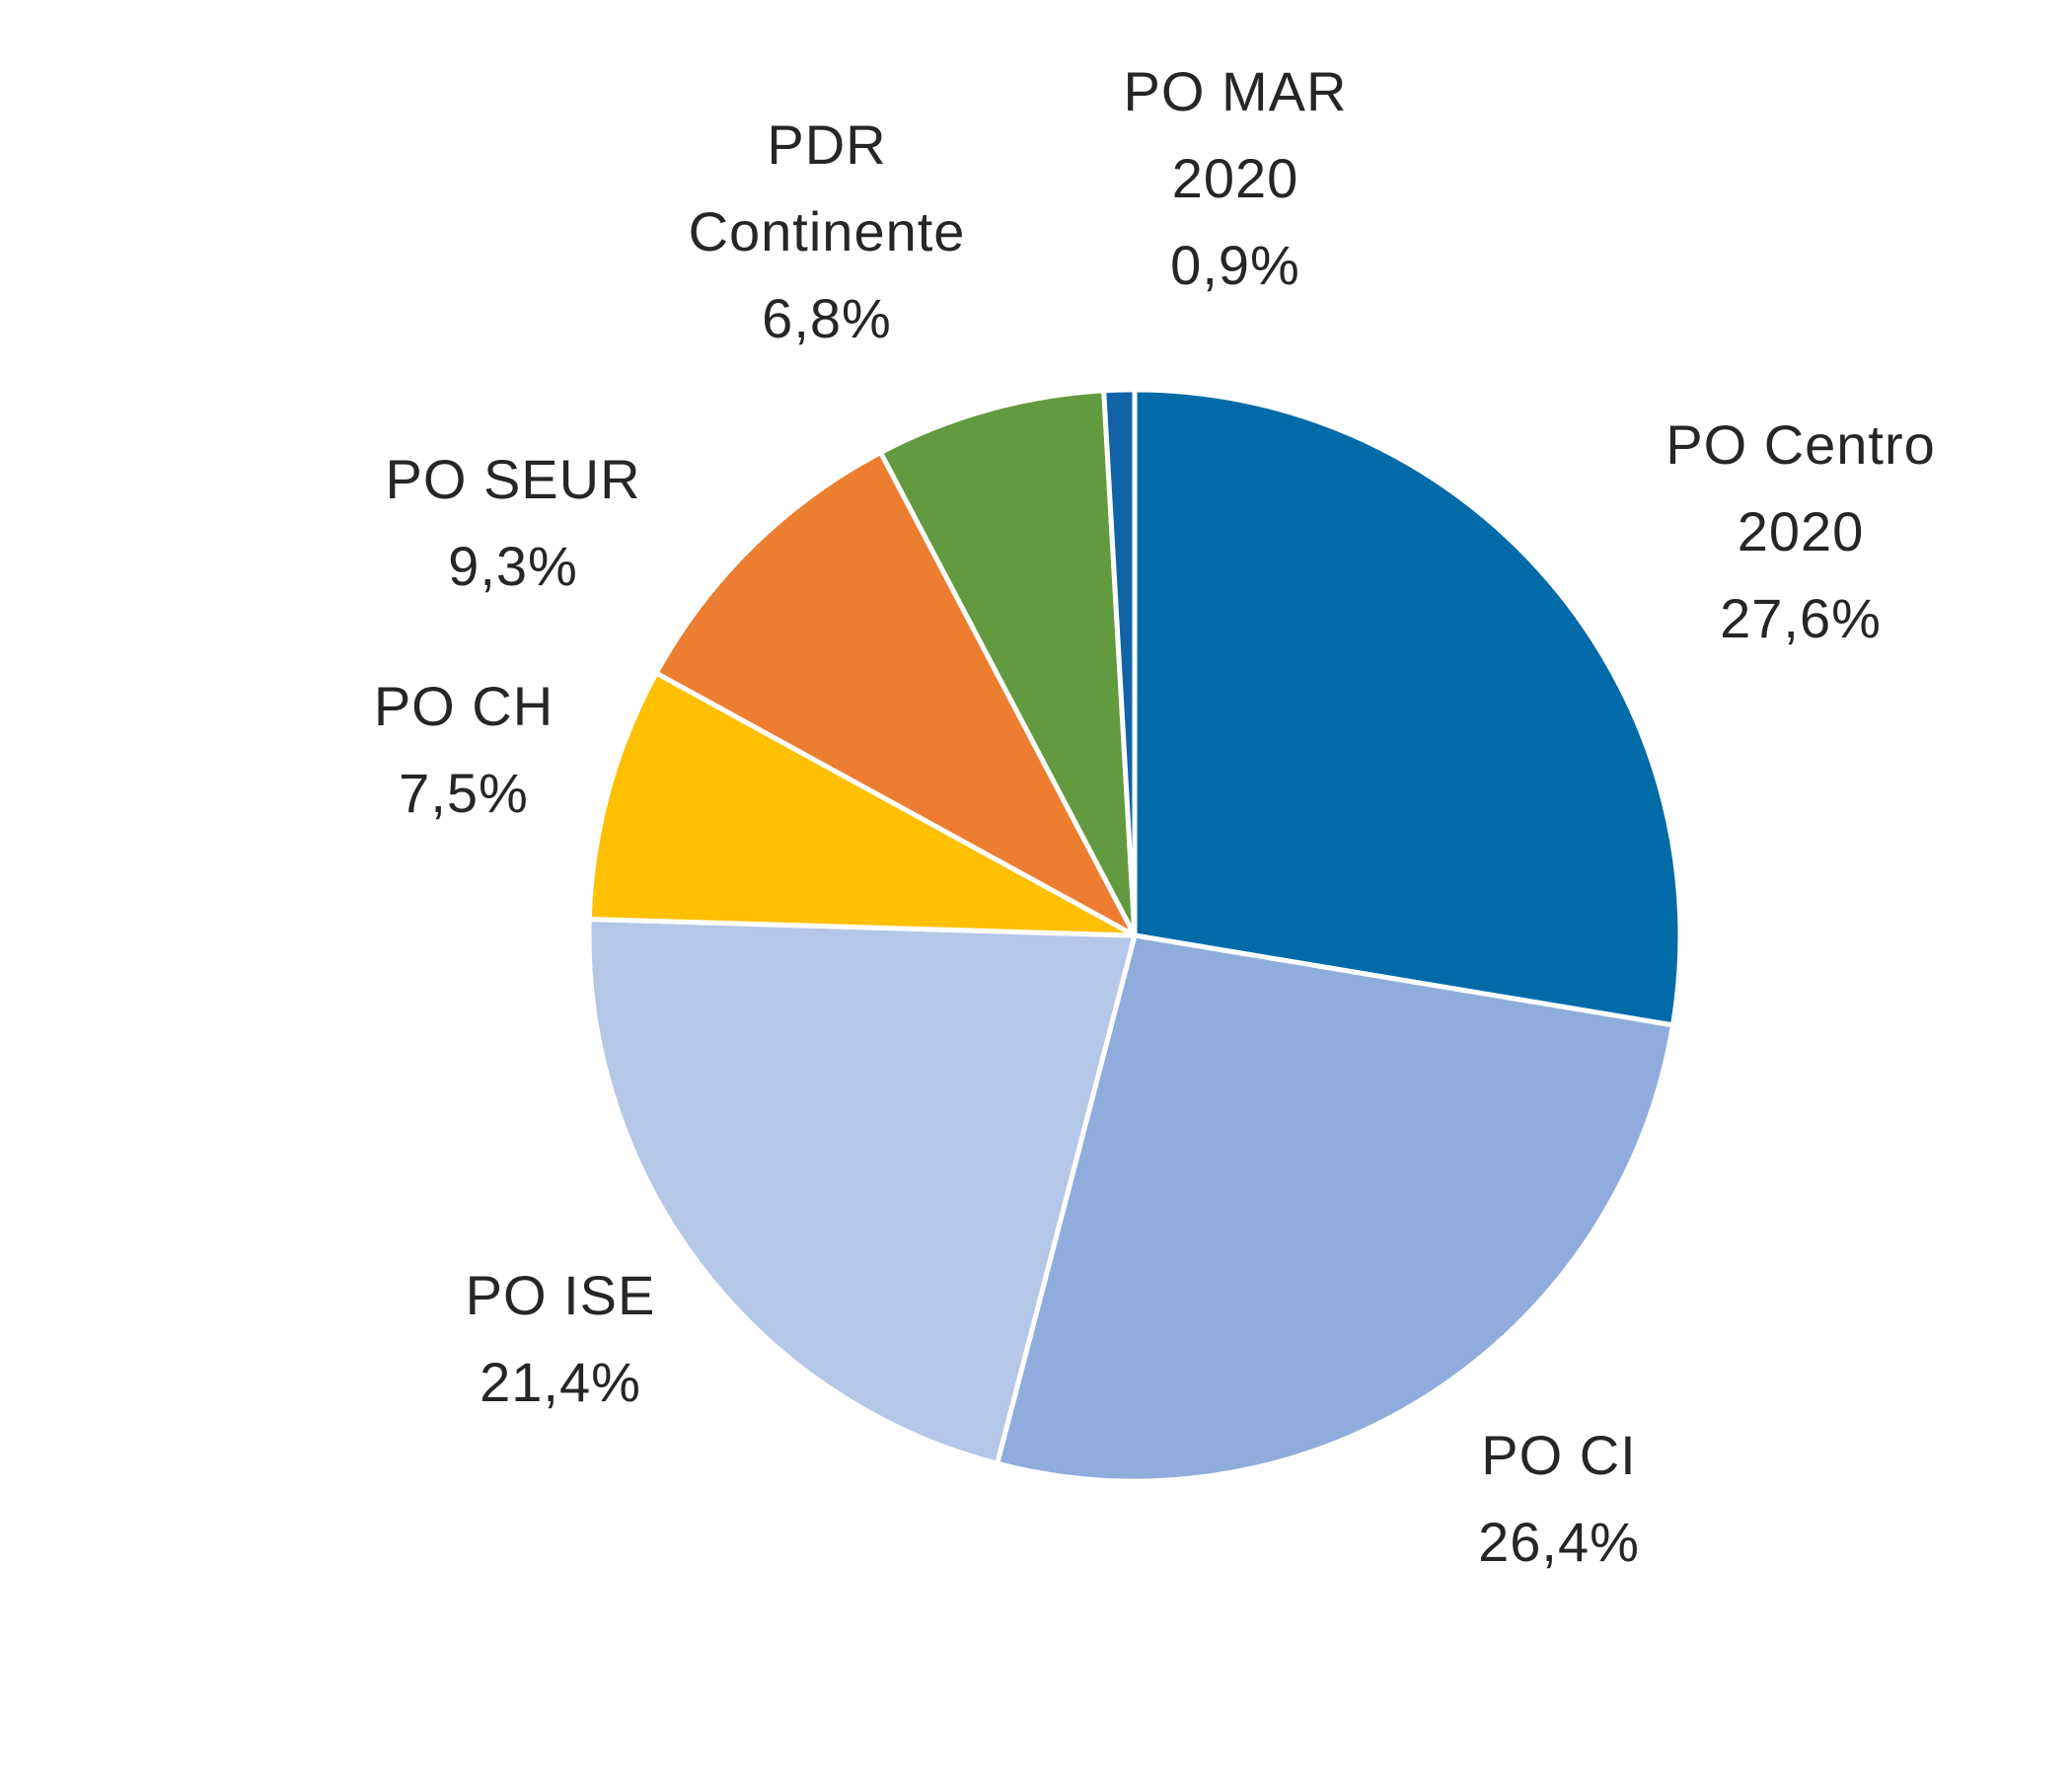 The image size is (2072, 1787). What do you see at coordinates (561, 1295) in the screenshot?
I see `slice-label-text: PO ISE` at bounding box center [561, 1295].